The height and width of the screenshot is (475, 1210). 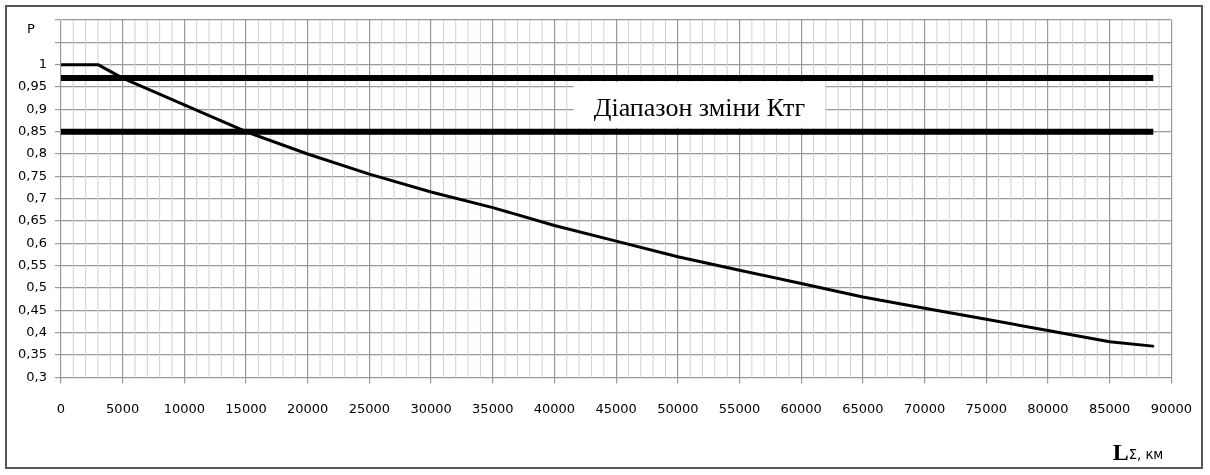 I want to click on x-tick-label: 40000, so click(x=554, y=408).